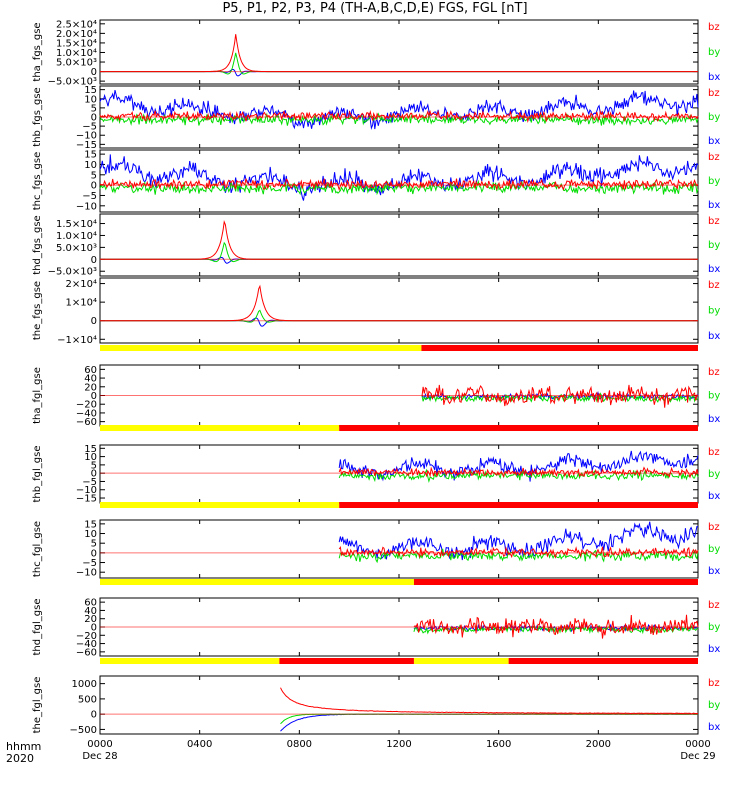 The width and height of the screenshot is (750, 800). Describe the element at coordinates (76, 34) in the screenshot. I see `y-tick-label: 2.0×10⁴` at that location.